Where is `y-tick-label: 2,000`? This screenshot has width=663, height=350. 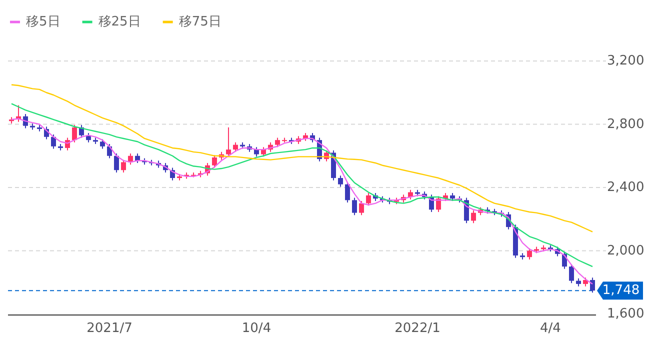
y-tick-label: 2,000 is located at coordinates (625, 250).